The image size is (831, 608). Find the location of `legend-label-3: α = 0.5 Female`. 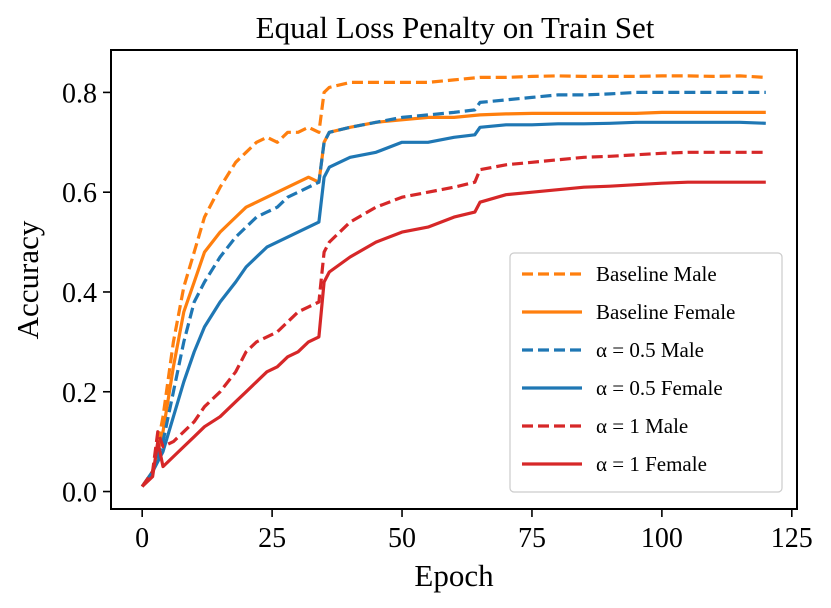

legend-label-3: α = 0.5 Female is located at coordinates (659, 388).